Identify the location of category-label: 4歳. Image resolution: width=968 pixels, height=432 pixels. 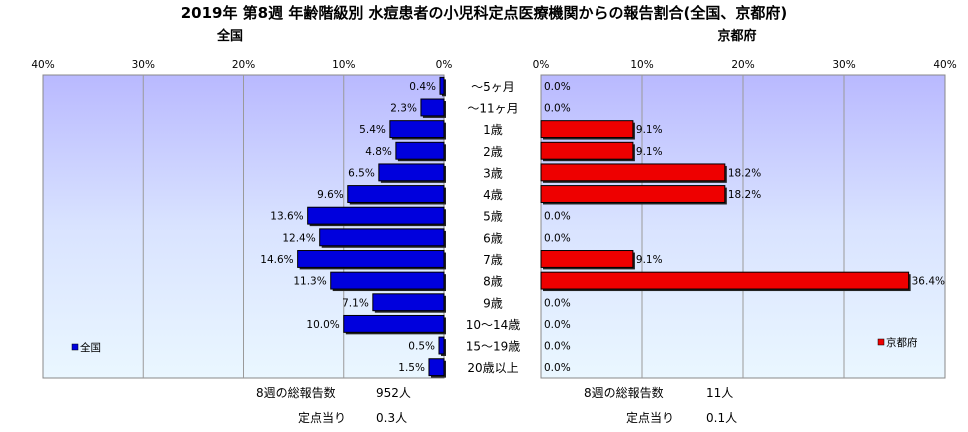
(493, 195).